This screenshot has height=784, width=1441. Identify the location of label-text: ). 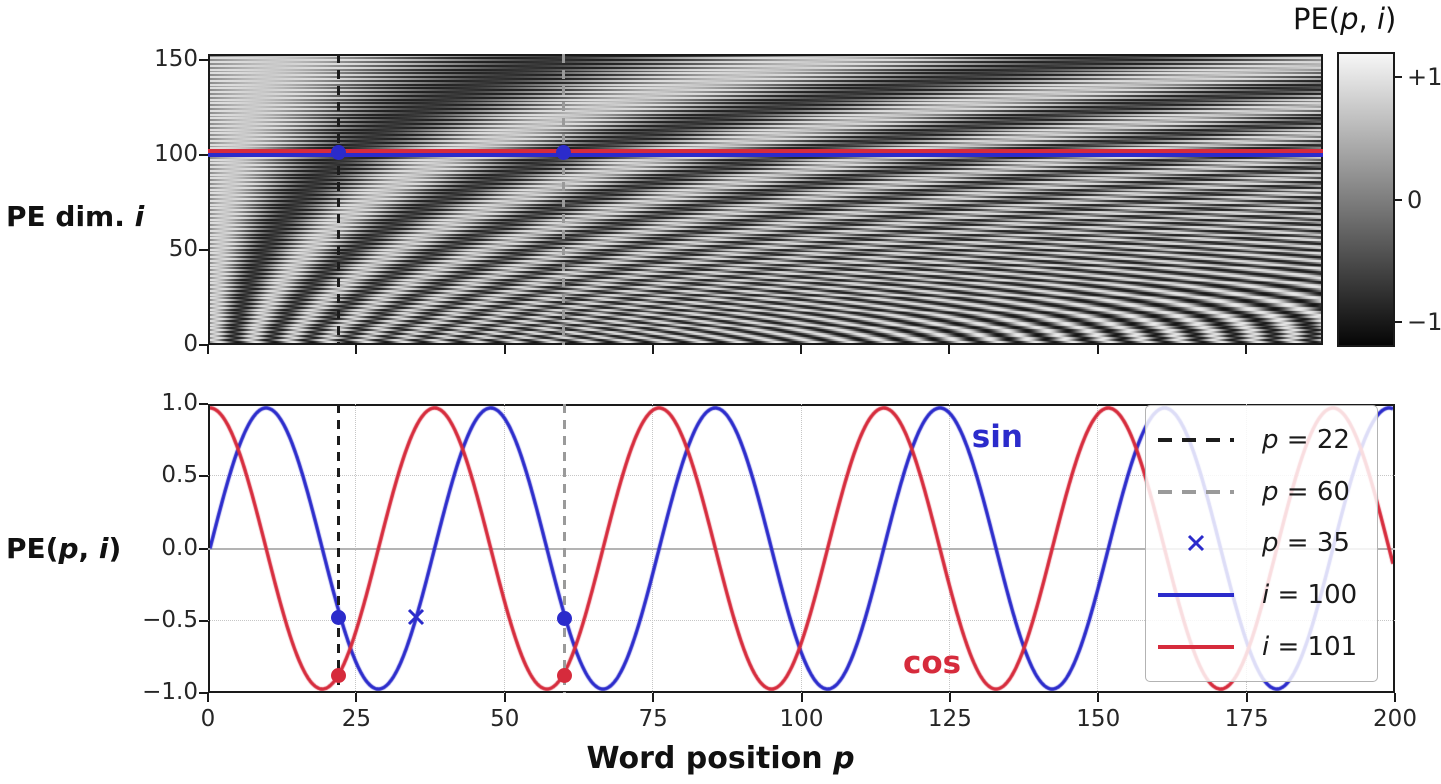
(1391, 19).